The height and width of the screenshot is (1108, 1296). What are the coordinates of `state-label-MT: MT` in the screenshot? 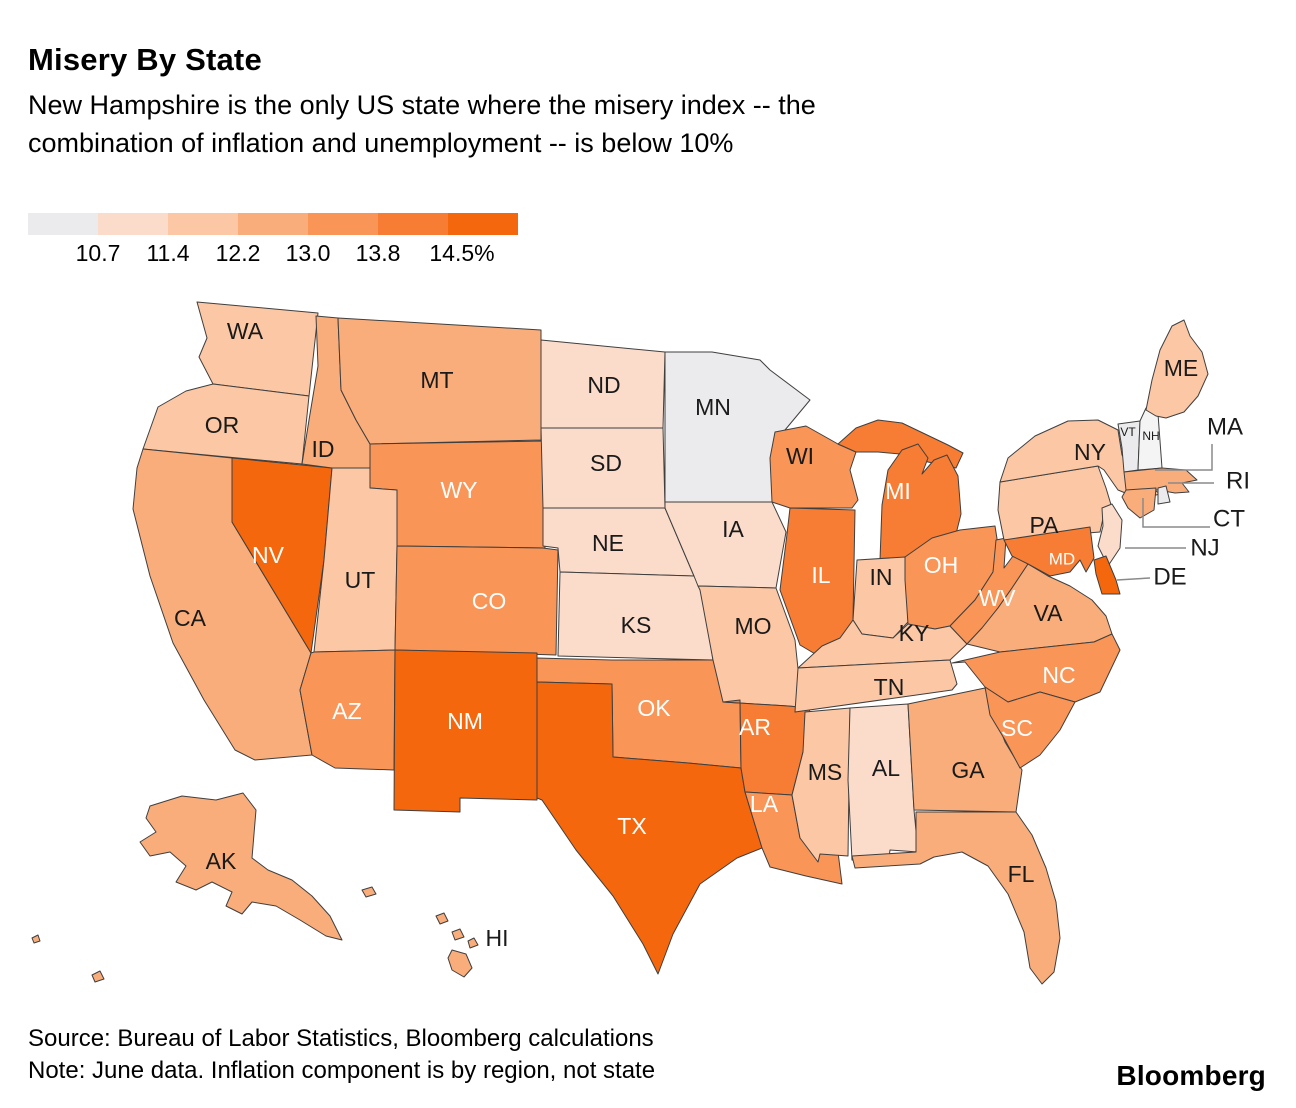 It's located at (436, 380).